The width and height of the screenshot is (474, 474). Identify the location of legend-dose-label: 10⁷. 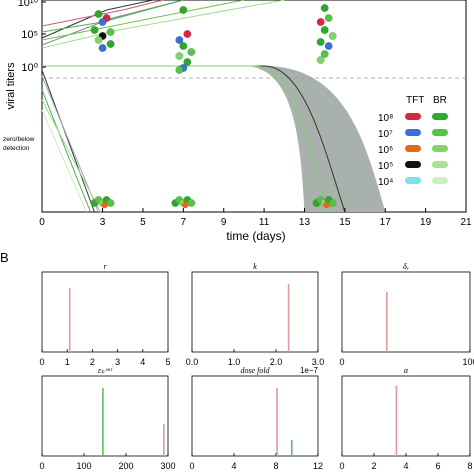
(385, 134).